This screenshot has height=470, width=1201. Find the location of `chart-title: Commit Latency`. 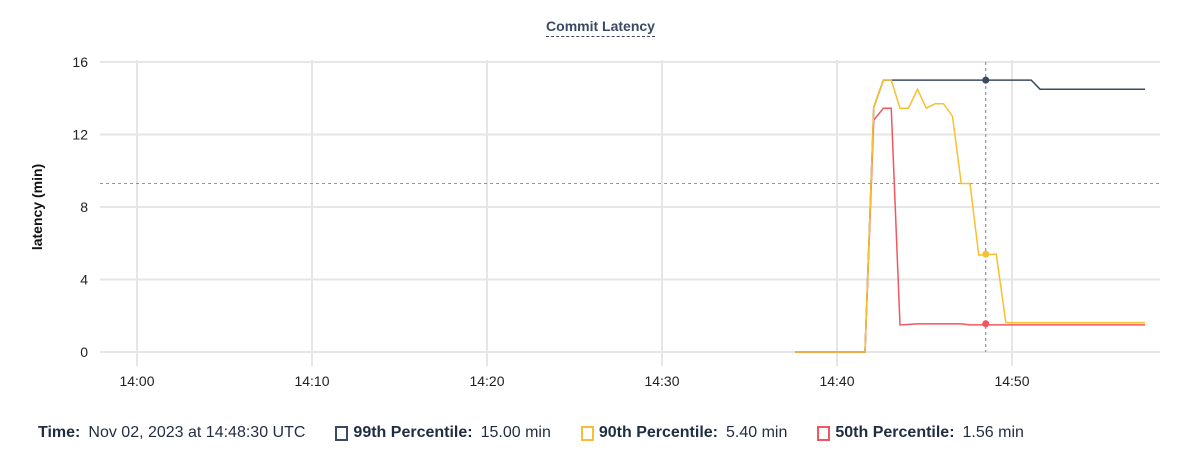

chart-title: Commit Latency is located at coordinates (600, 27).